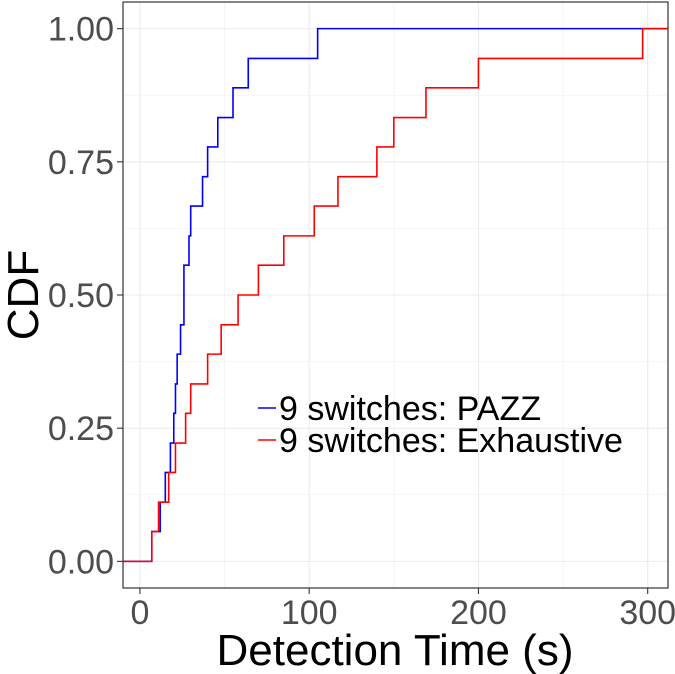 This screenshot has width=675, height=674. I want to click on x-tick-label: 300, so click(647, 613).